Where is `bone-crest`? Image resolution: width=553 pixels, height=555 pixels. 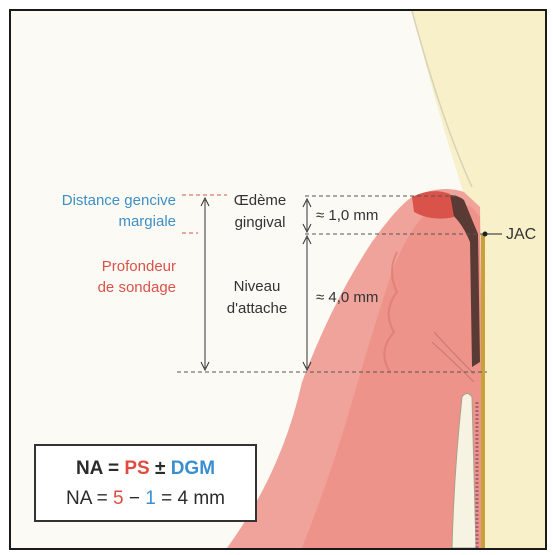
bone-crest is located at coordinates (464, 470).